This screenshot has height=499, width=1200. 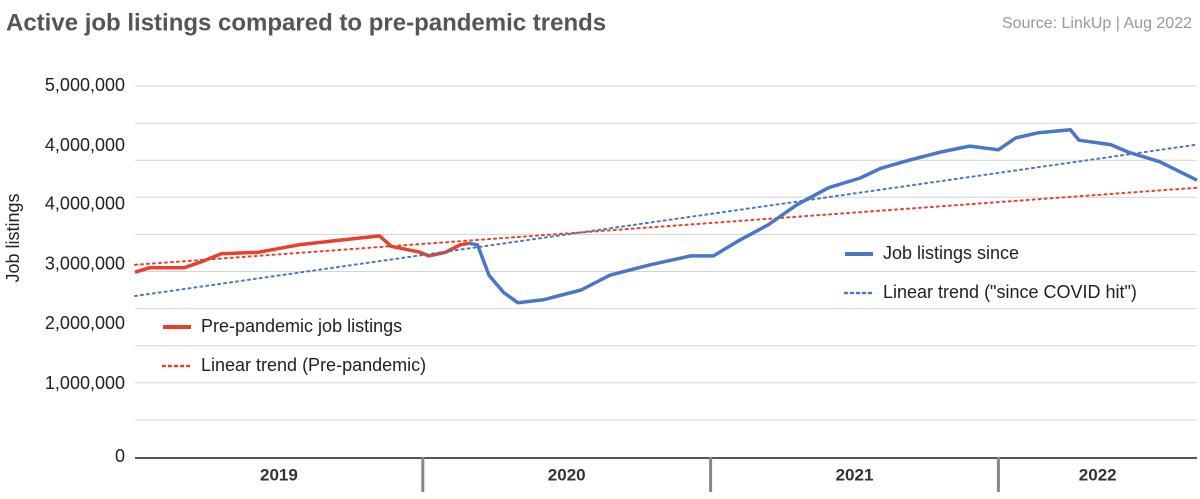 What do you see at coordinates (855, 474) in the screenshot?
I see `x-tick-label: 2021` at bounding box center [855, 474].